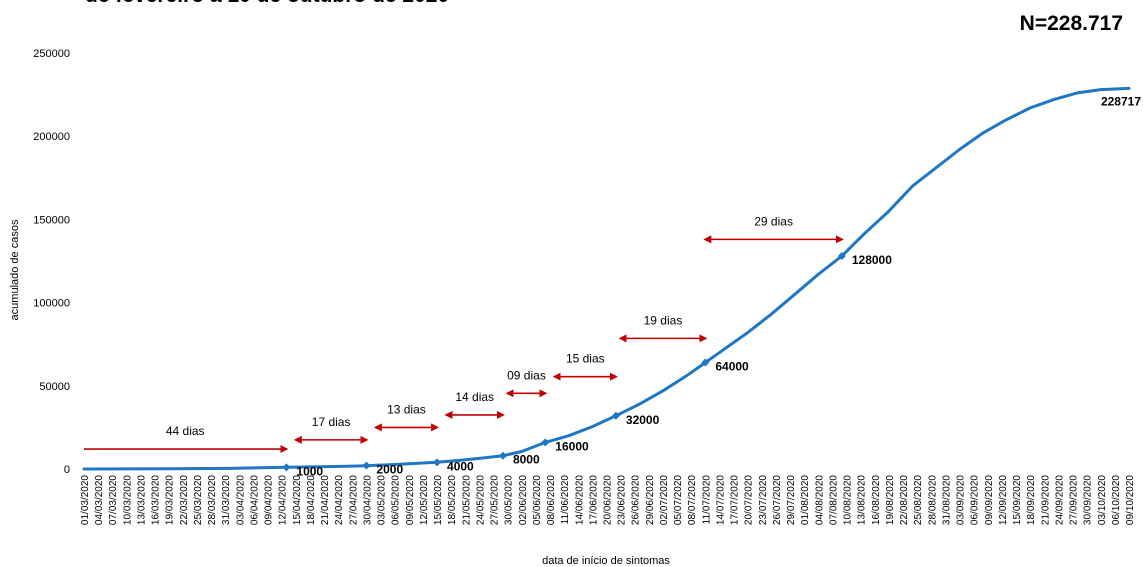 The height and width of the screenshot is (567, 1143). Describe the element at coordinates (643, 420) in the screenshot. I see `milestone-label: 32000` at that location.